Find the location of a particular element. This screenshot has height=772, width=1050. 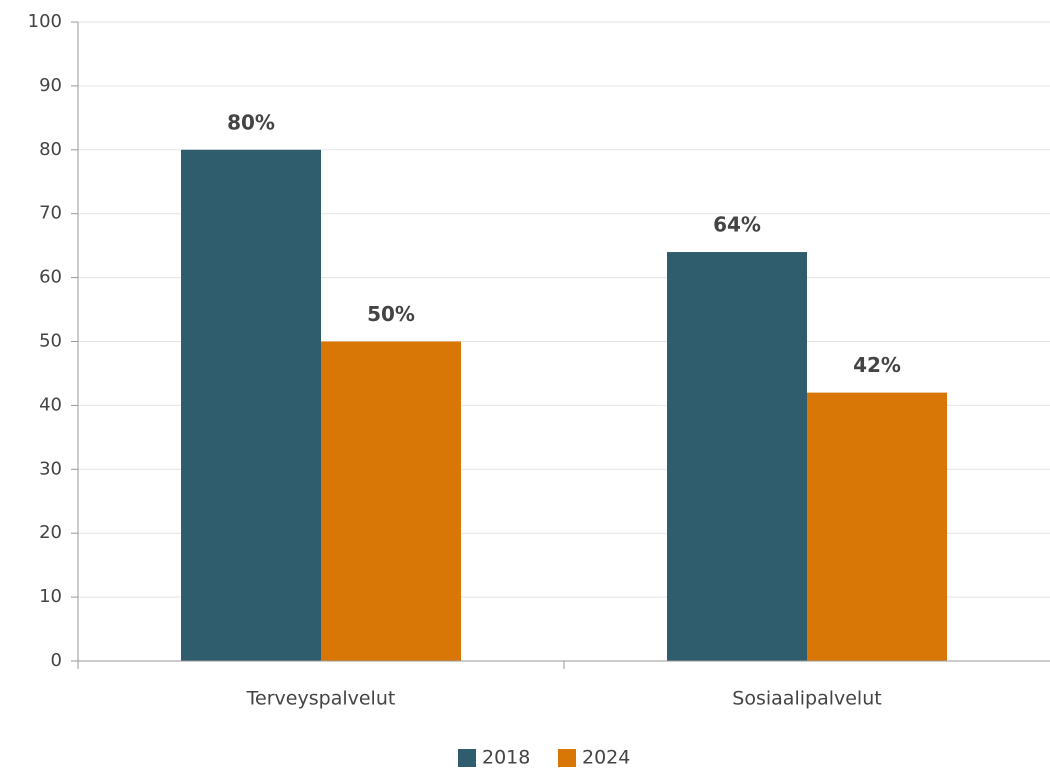

y-tick-label: 100 is located at coordinates (45, 21).